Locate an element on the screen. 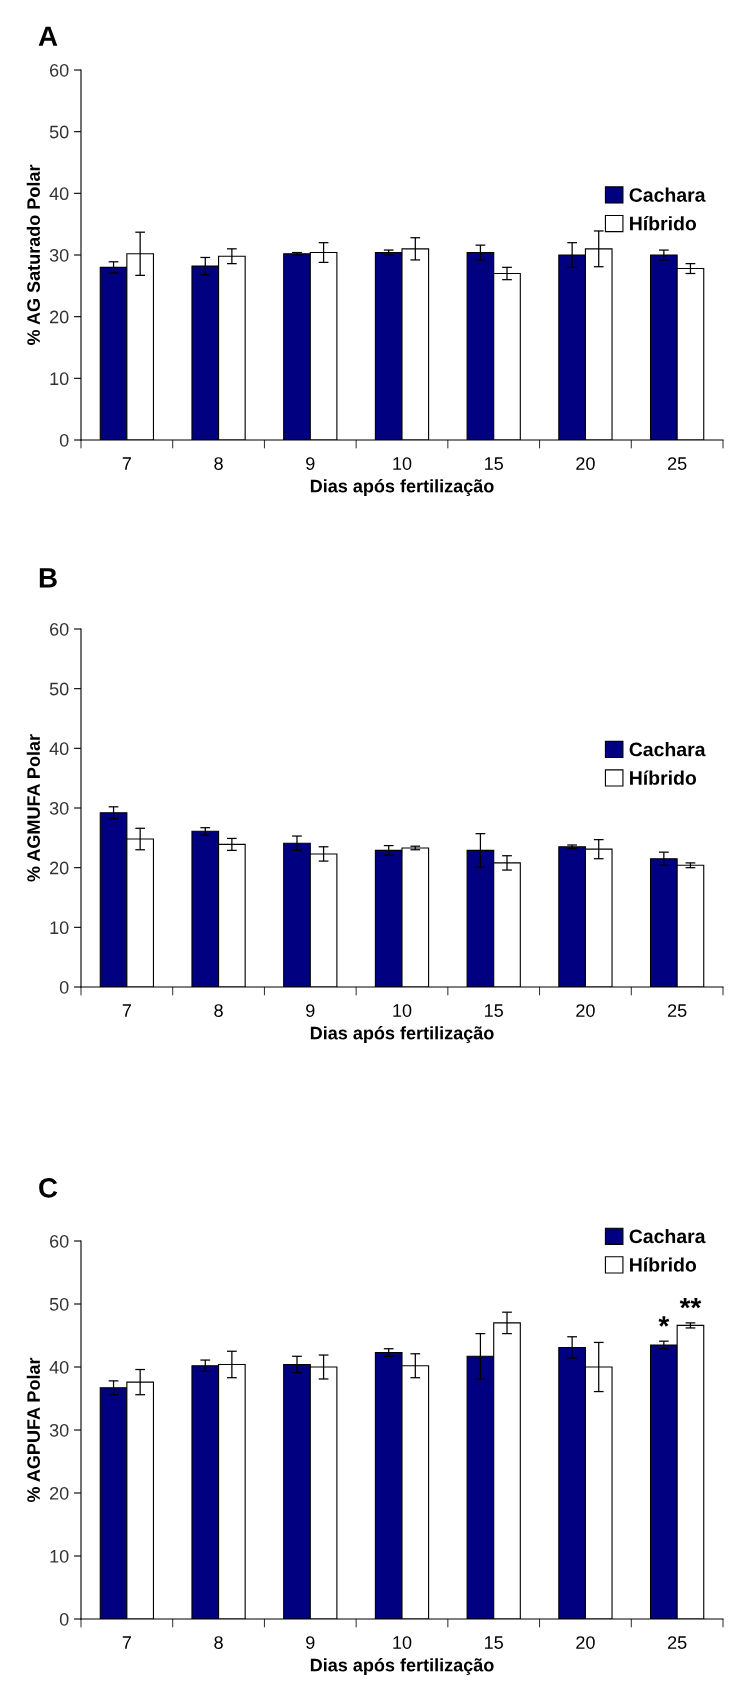 The image size is (736, 1688). annotation: * is located at coordinates (664, 1321).